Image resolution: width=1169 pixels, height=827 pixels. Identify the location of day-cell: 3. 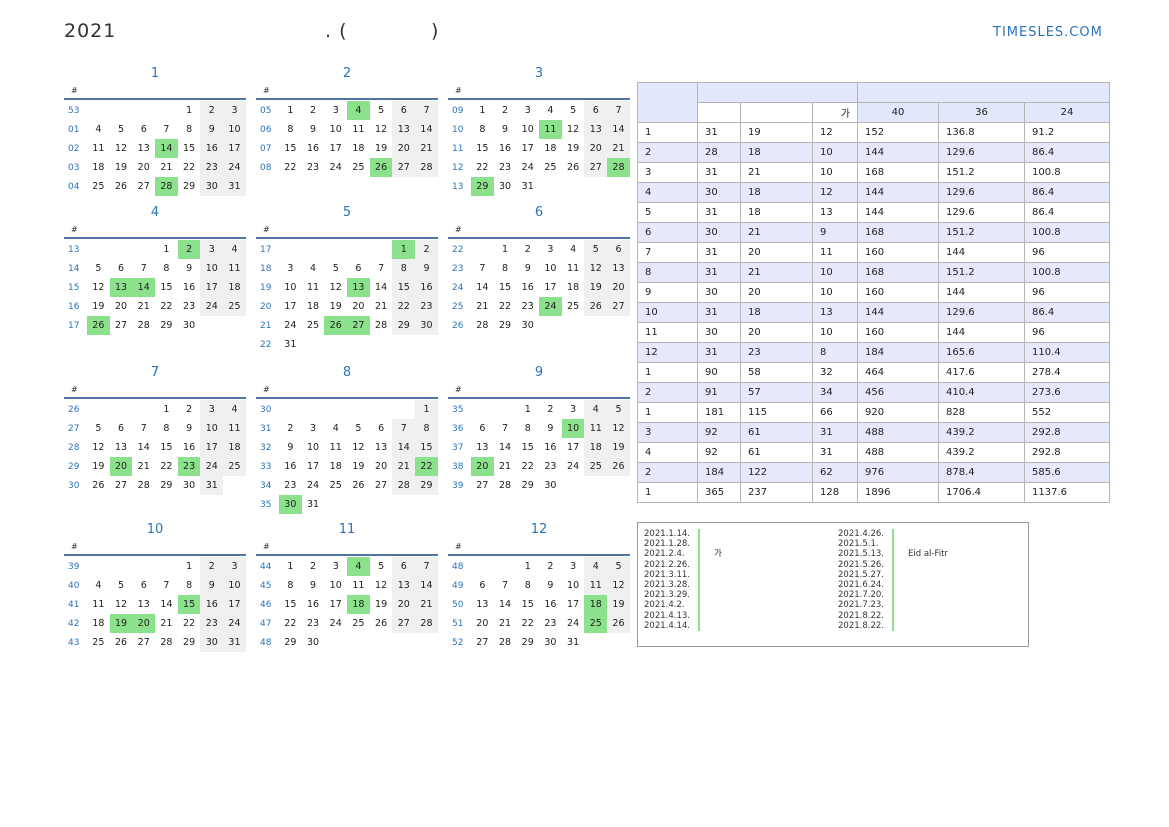
(335, 566).